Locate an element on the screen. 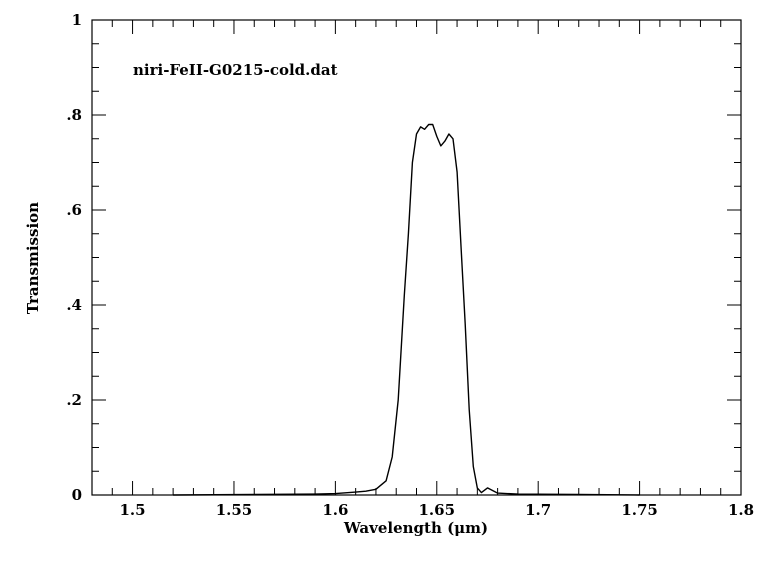 This screenshot has height=569, width=774. y-tick-label: 1 is located at coordinates (77, 20).